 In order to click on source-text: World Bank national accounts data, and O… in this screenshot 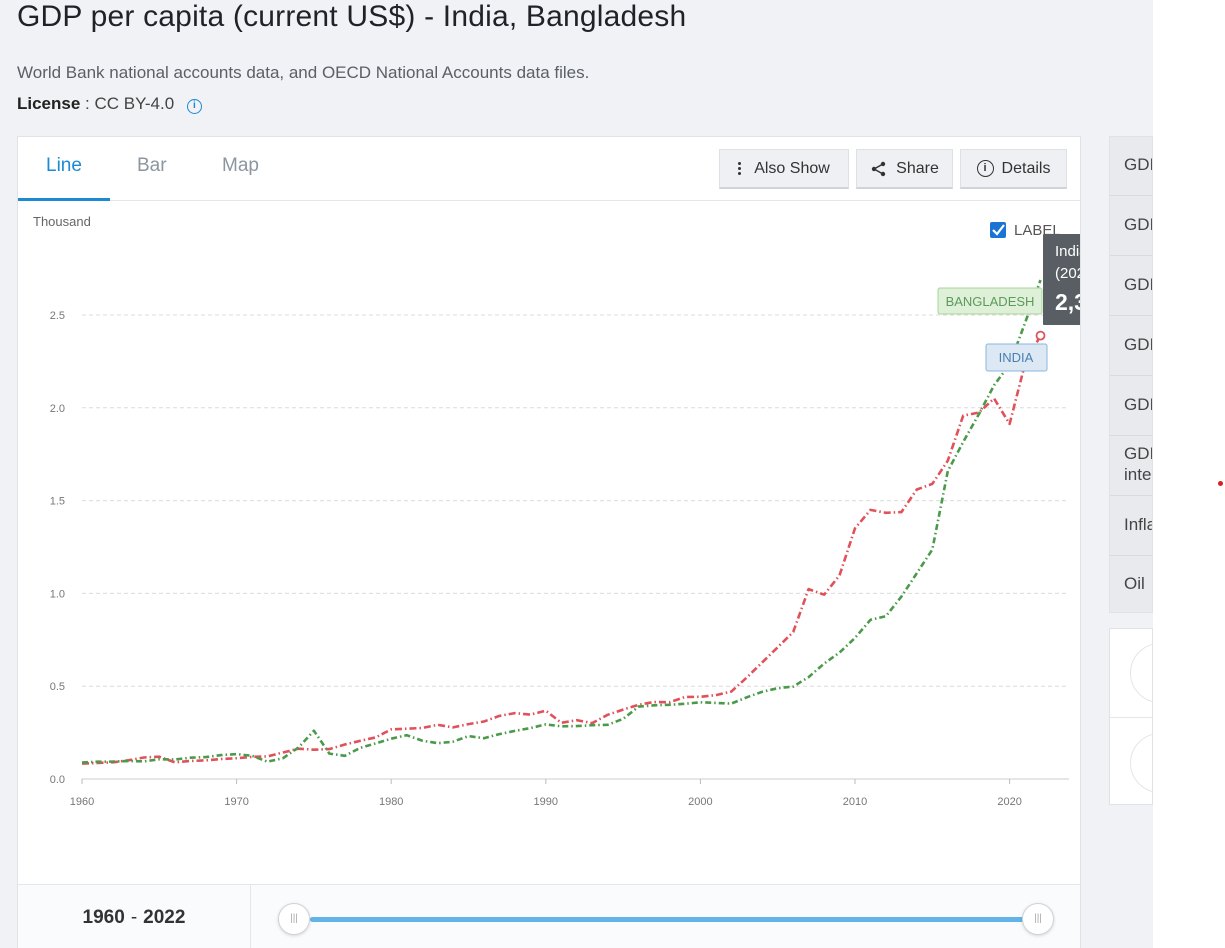, I will do `click(303, 72)`.